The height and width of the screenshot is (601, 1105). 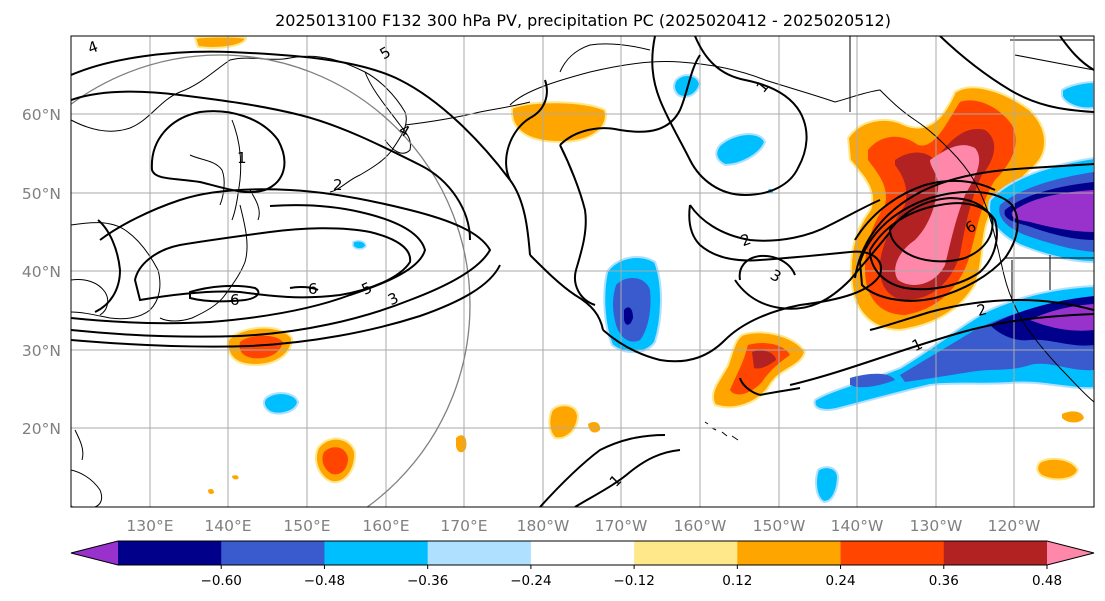 I want to click on lat-label-50n: 50°N, so click(x=41, y=194).